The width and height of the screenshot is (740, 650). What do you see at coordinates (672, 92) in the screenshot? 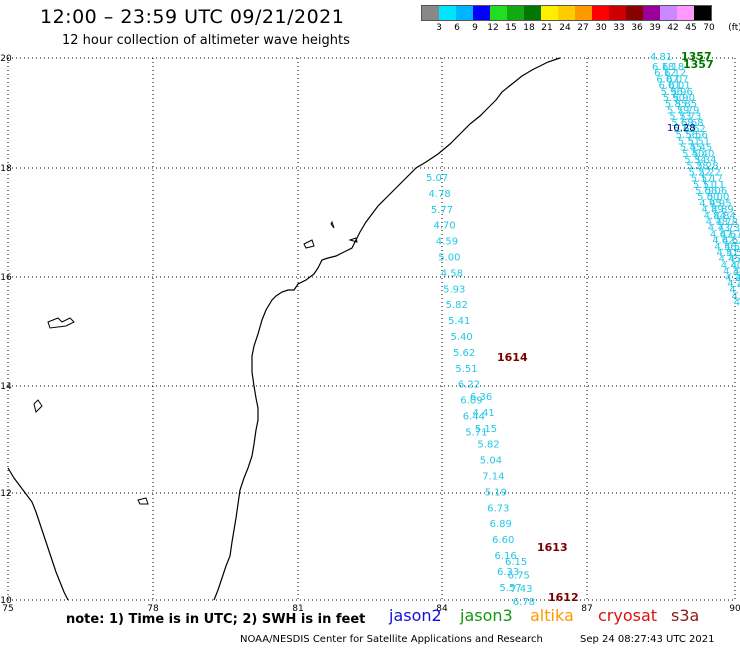
I see `wave-height-label: 5.96` at bounding box center [672, 92].